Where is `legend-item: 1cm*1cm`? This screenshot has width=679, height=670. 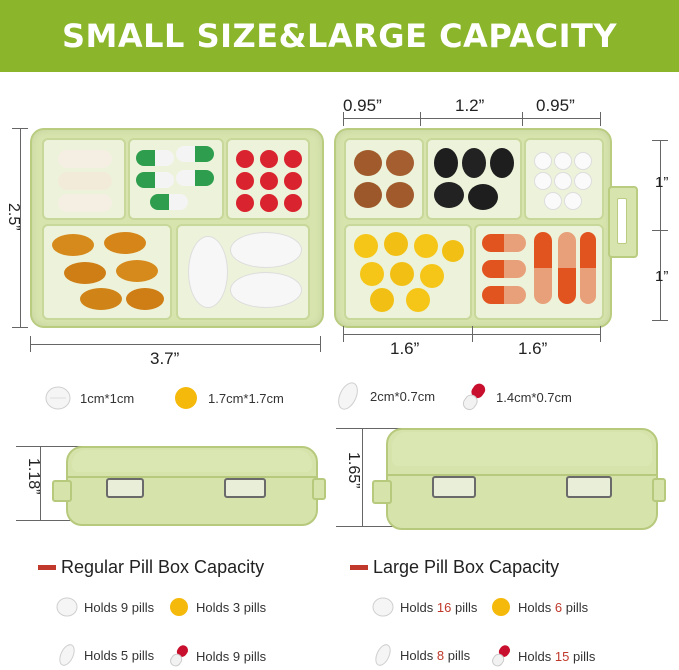
legend-item: 1cm*1cm is located at coordinates (89, 398).